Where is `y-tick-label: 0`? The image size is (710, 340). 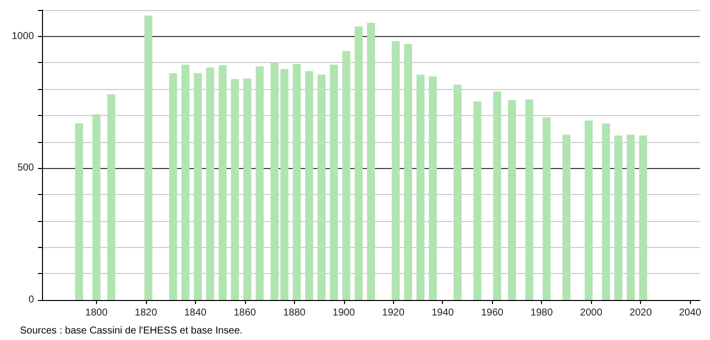 y-tick-label: 0 is located at coordinates (31, 300).